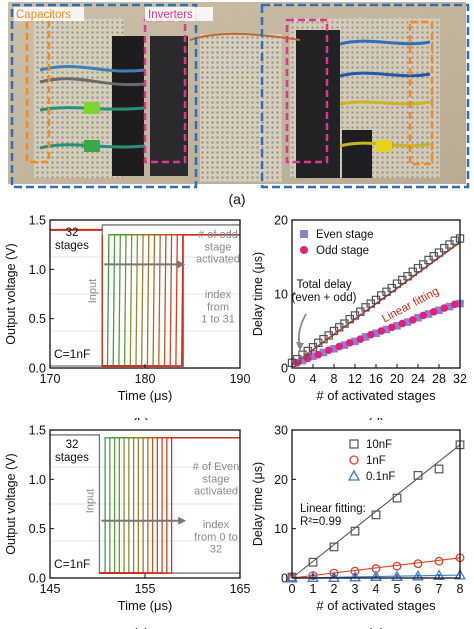 This screenshot has height=629, width=474. I want to click on capacitors-outline-right, so click(421, 93).